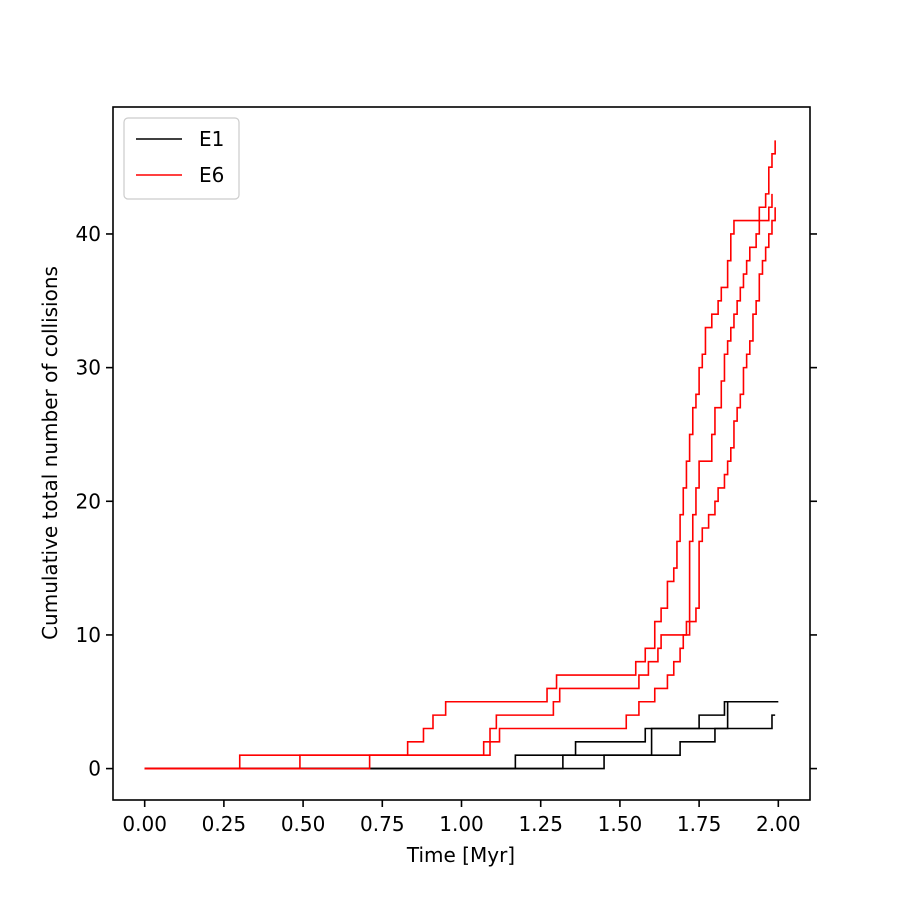  What do you see at coordinates (211, 175) in the screenshot?
I see `legend-label-e6: E6` at bounding box center [211, 175].